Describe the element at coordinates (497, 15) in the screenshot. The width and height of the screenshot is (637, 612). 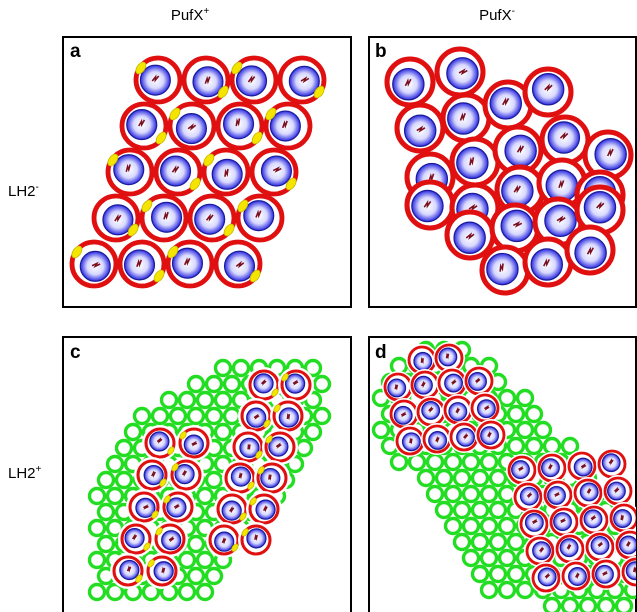
I see `column-header: PufX-` at that location.